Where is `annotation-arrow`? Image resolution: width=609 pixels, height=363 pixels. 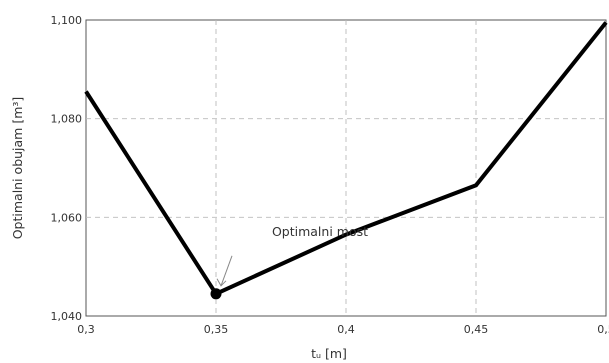 annotation-arrow is located at coordinates (226, 270).